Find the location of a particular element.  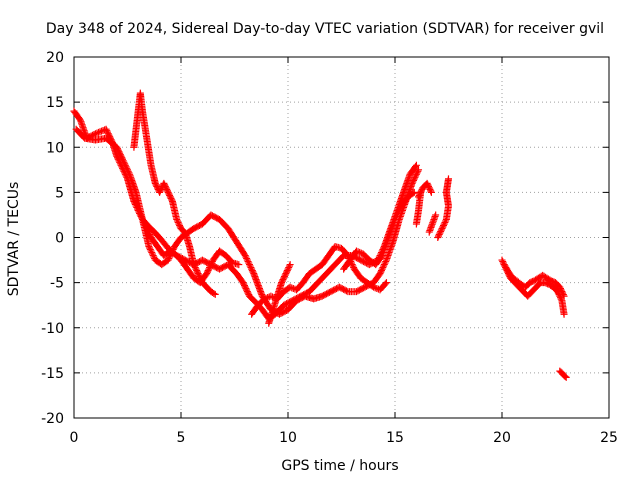

x-tick-label: 15 is located at coordinates (395, 438).